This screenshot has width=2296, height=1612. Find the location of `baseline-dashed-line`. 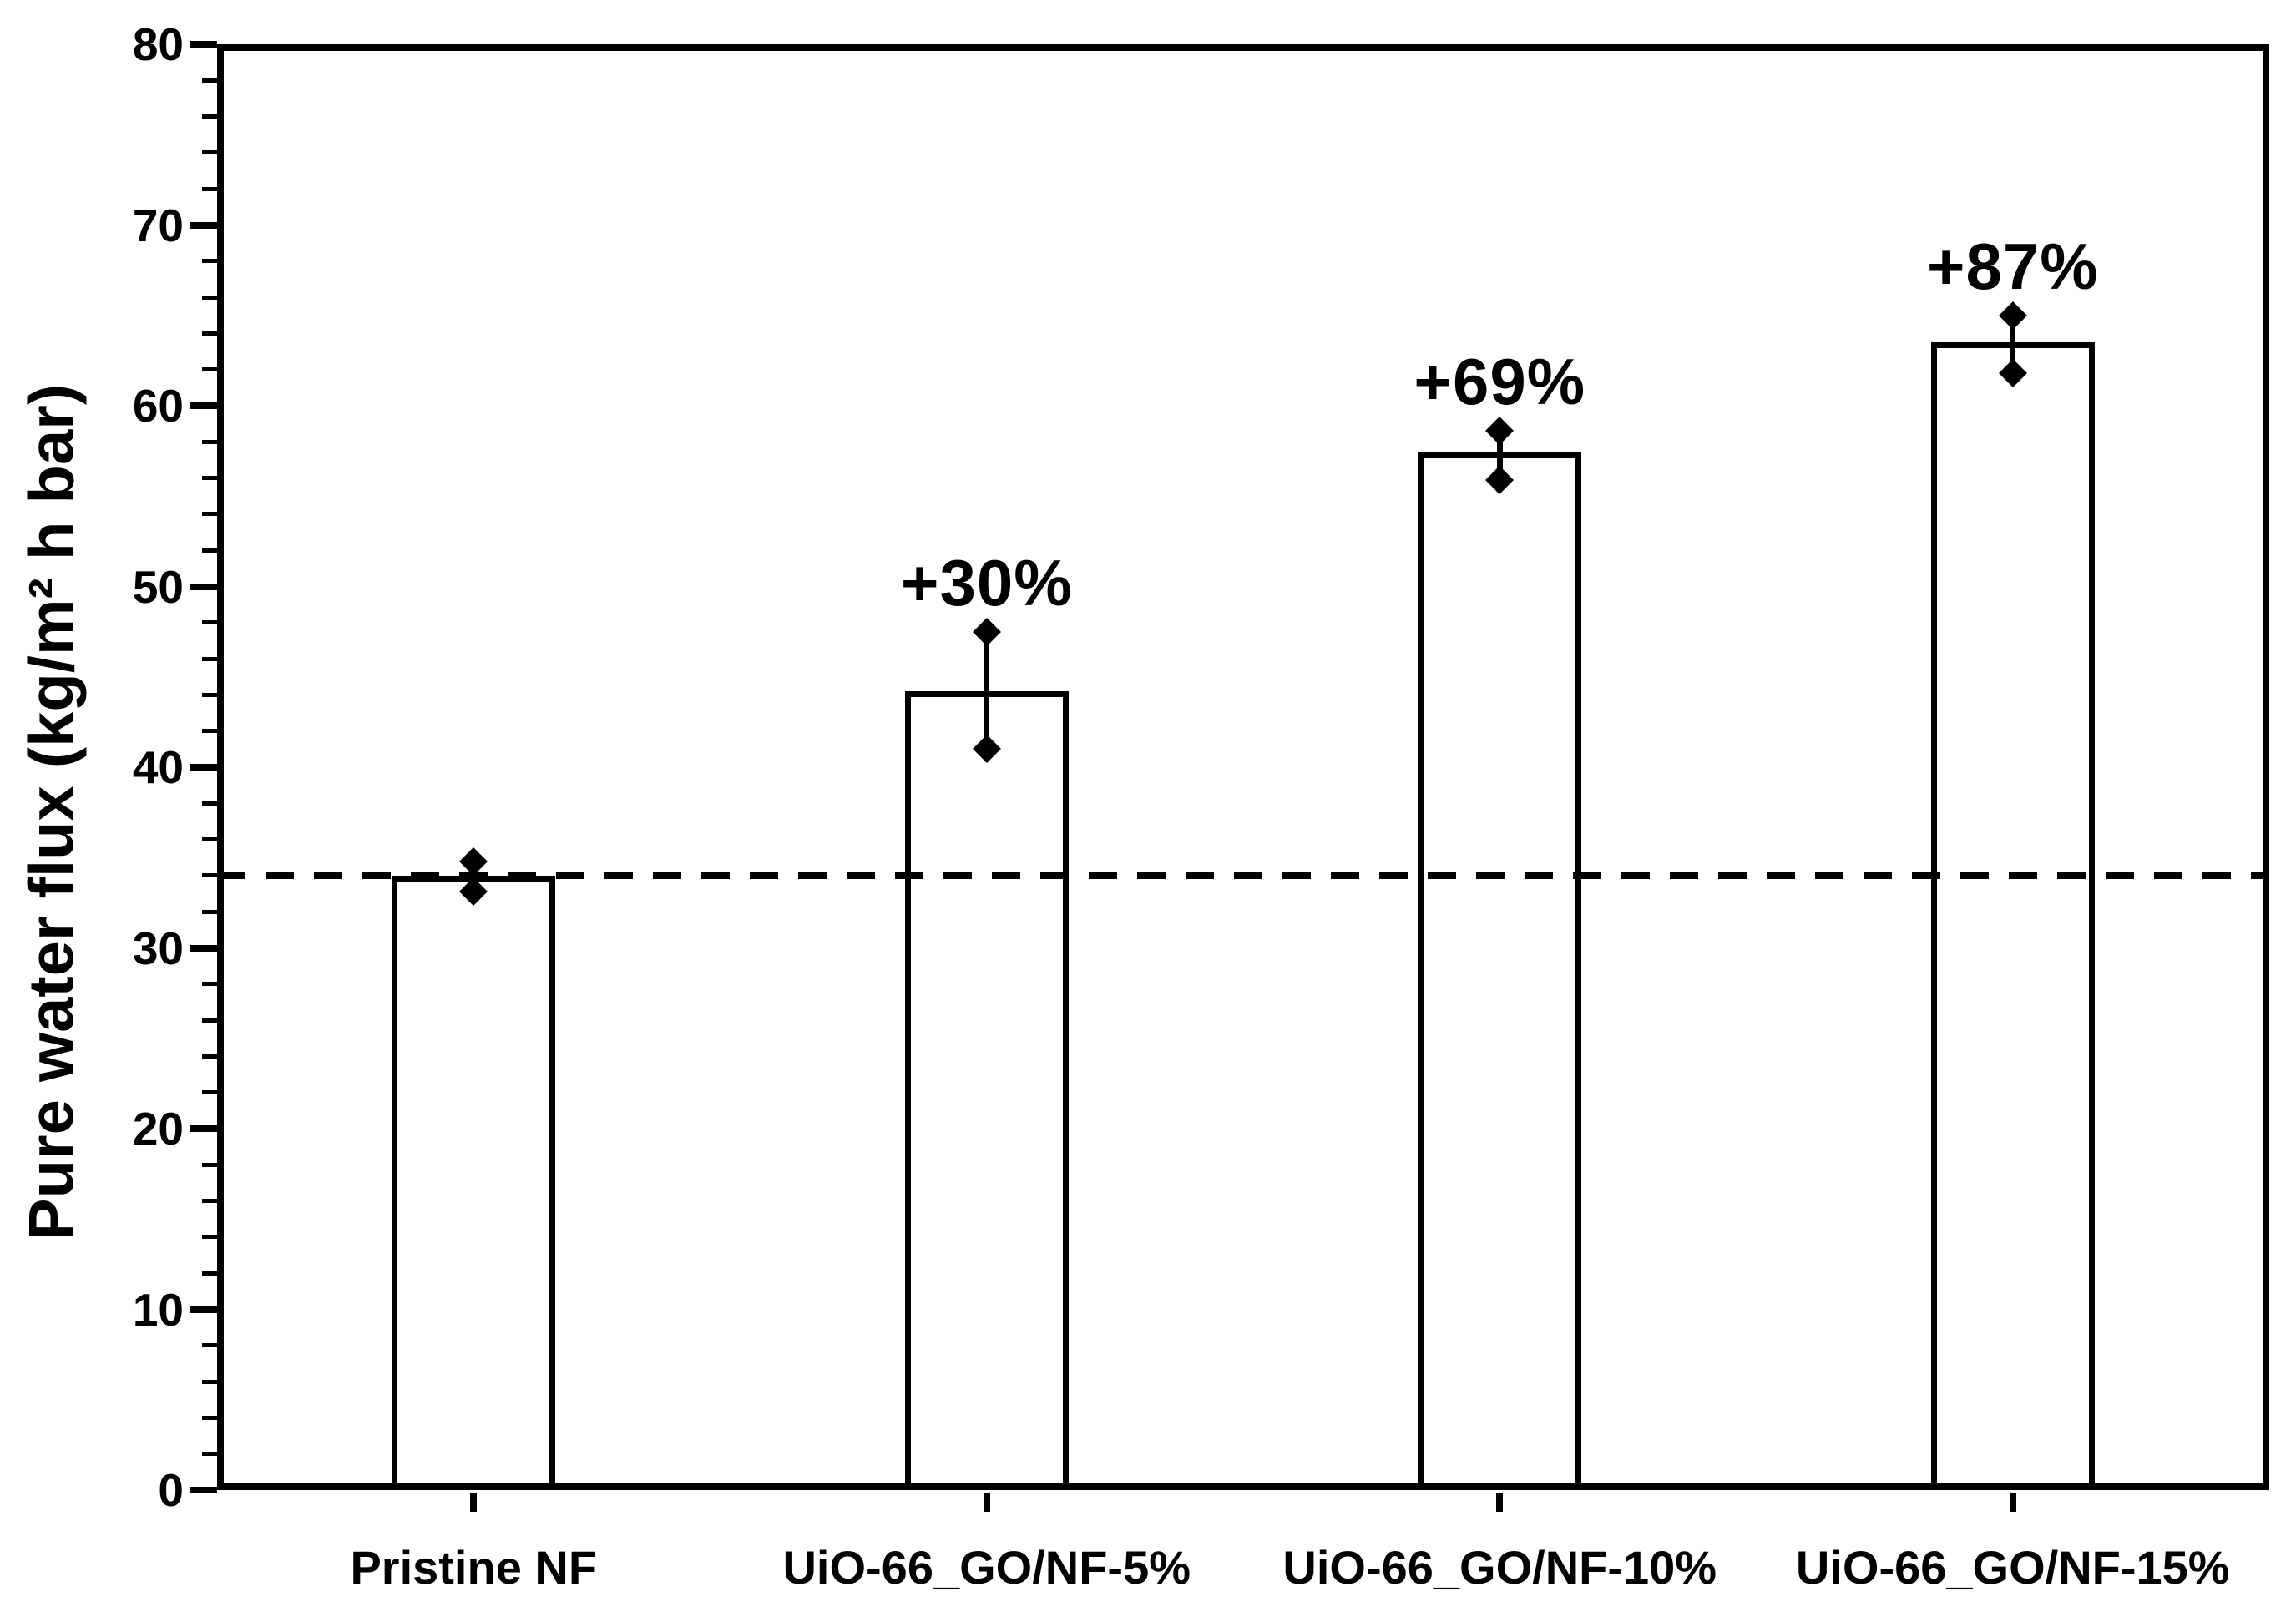

baseline-dashed-line is located at coordinates (1243, 876).